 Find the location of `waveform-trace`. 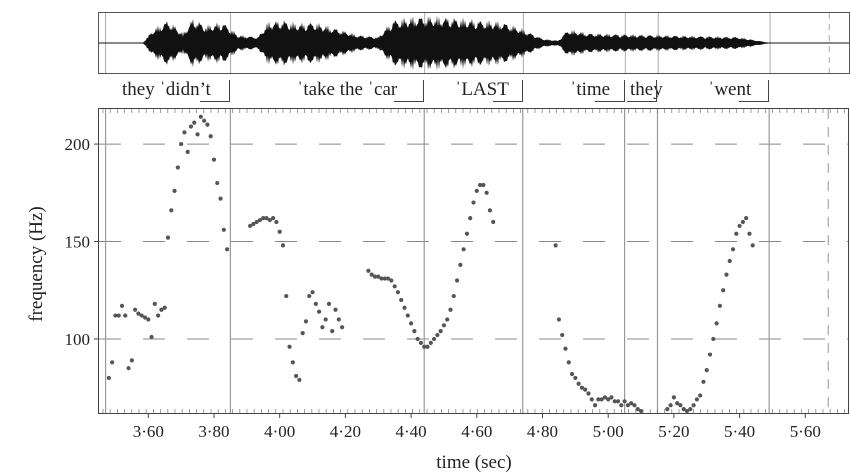

waveform-trace is located at coordinates (474, 43).